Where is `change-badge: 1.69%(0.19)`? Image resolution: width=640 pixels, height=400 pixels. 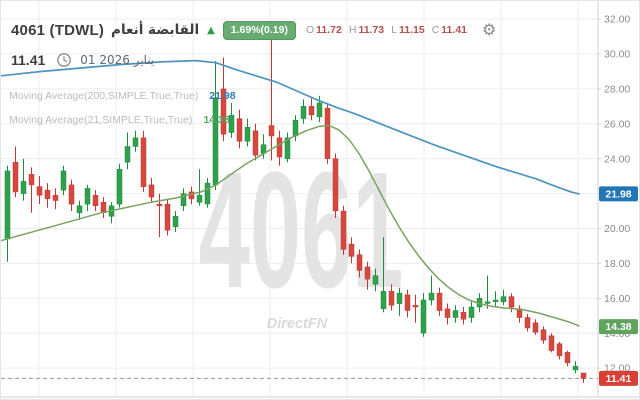 change-badge: 1.69%(0.19) is located at coordinates (259, 30).